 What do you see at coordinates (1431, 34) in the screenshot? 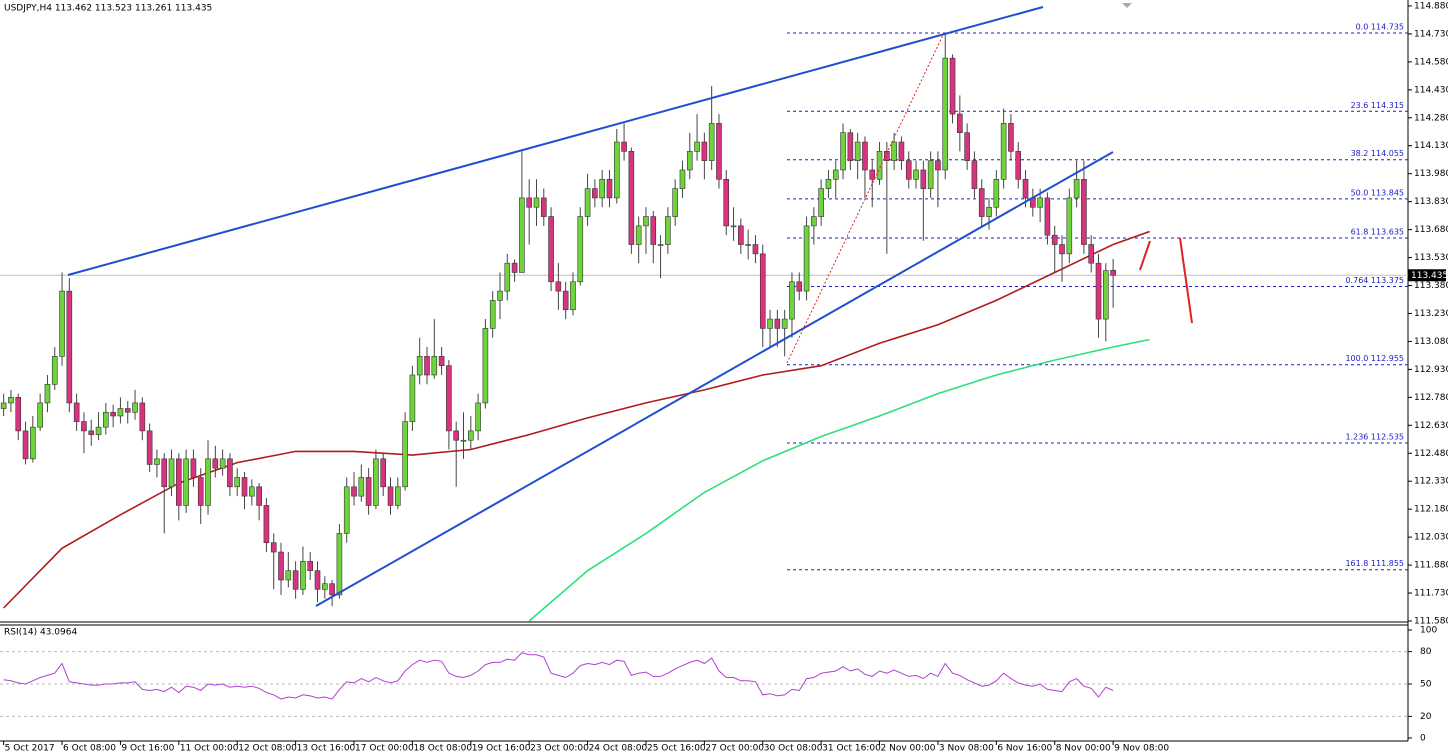
I see `y-tick-label: 114.730` at bounding box center [1431, 34].